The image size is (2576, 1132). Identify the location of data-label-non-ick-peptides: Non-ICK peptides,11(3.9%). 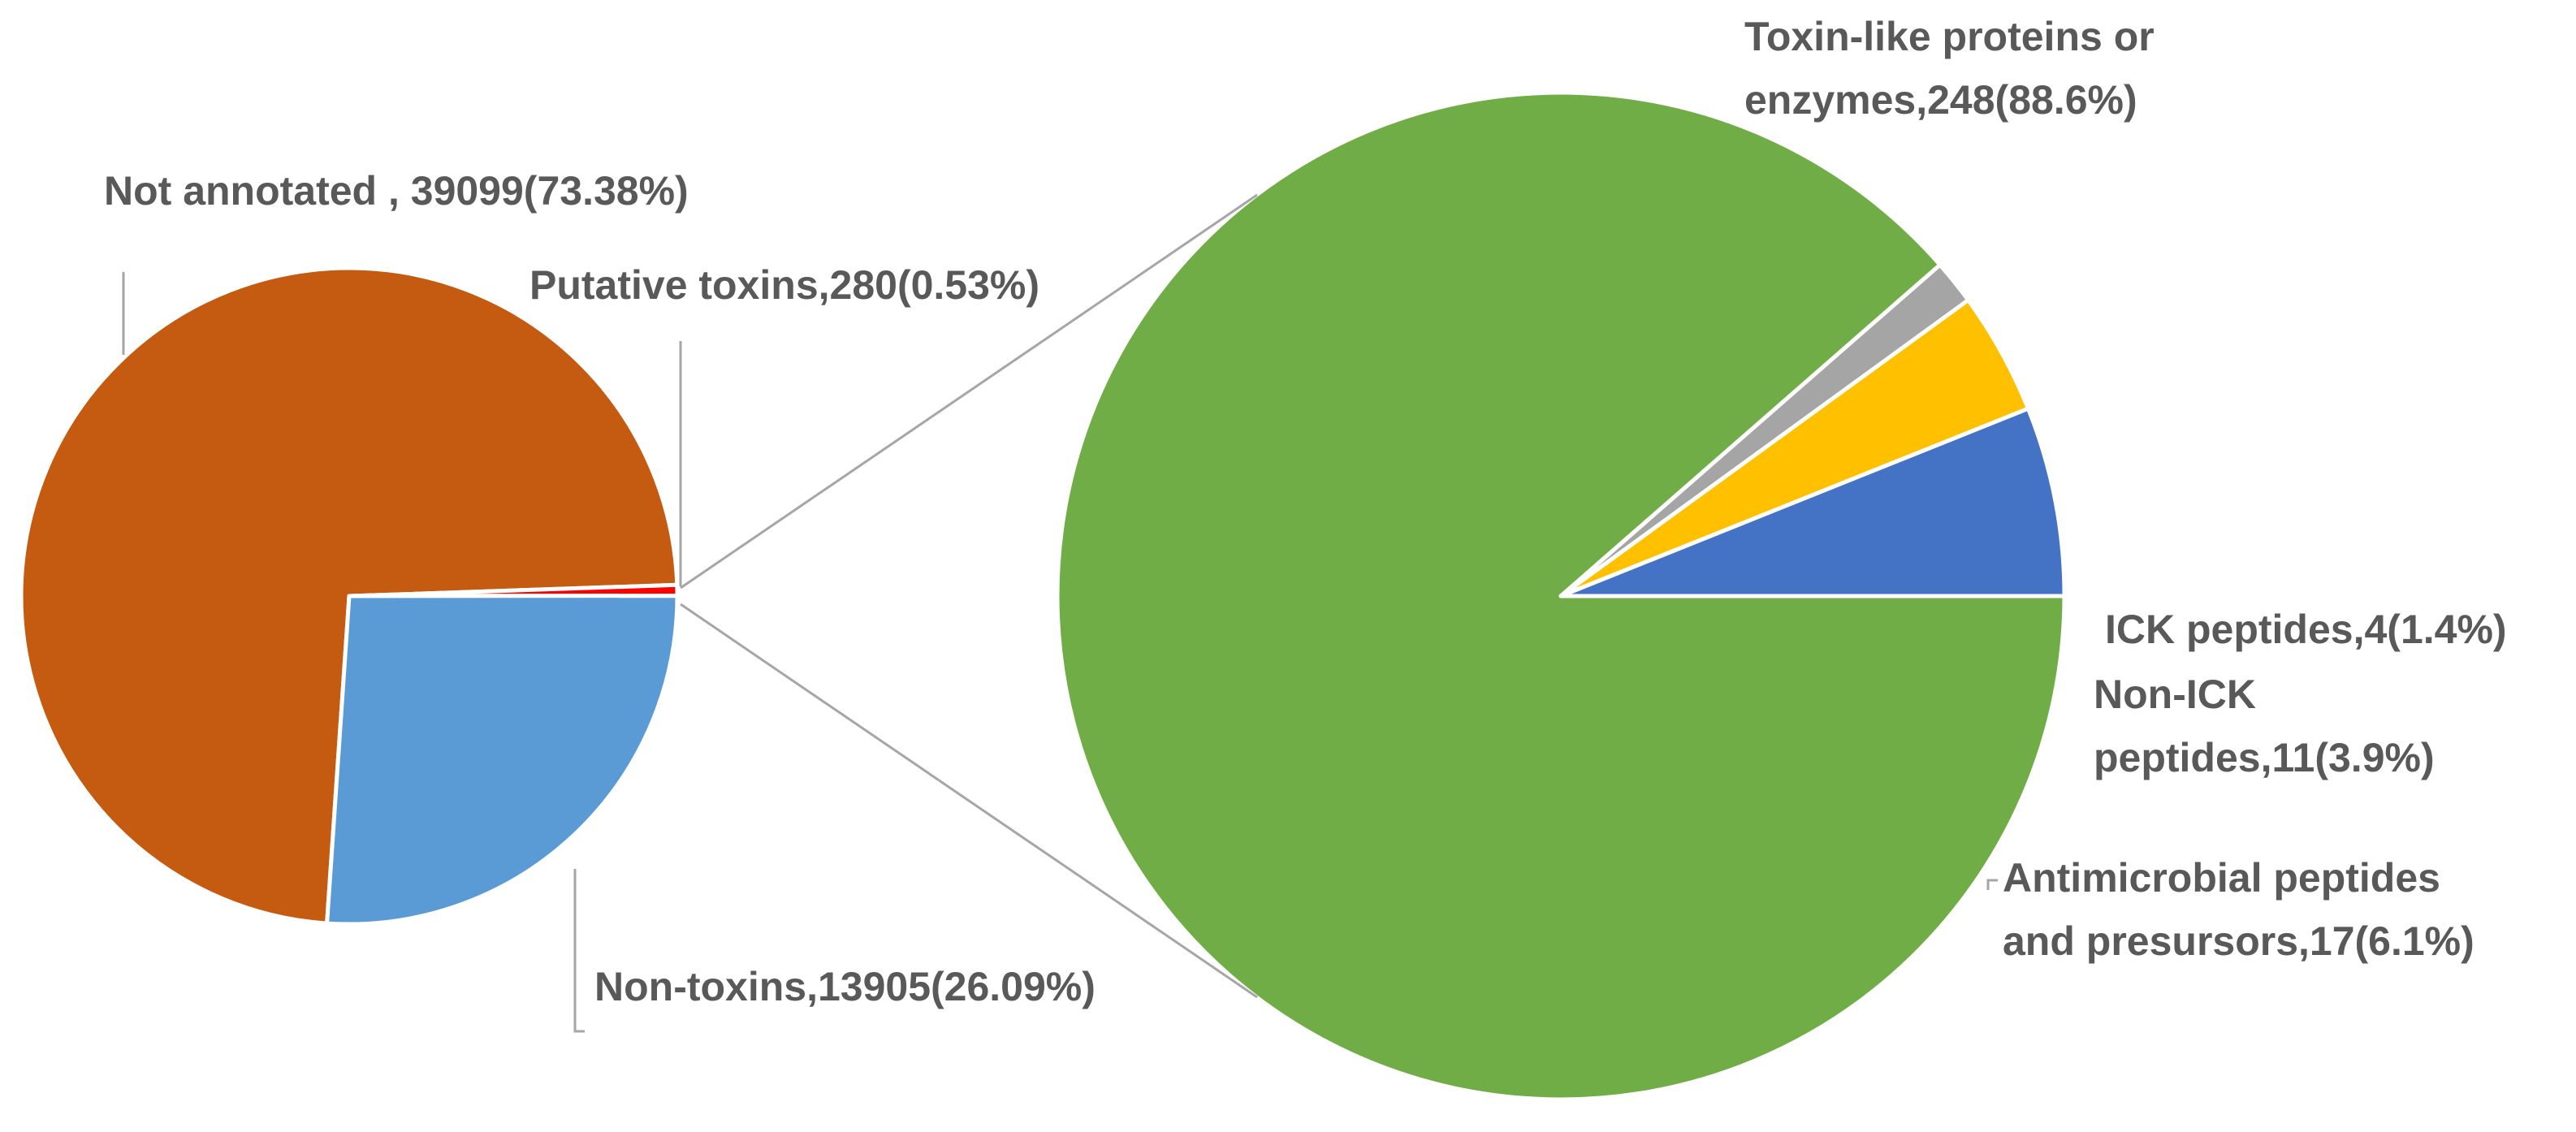
(2264, 726).